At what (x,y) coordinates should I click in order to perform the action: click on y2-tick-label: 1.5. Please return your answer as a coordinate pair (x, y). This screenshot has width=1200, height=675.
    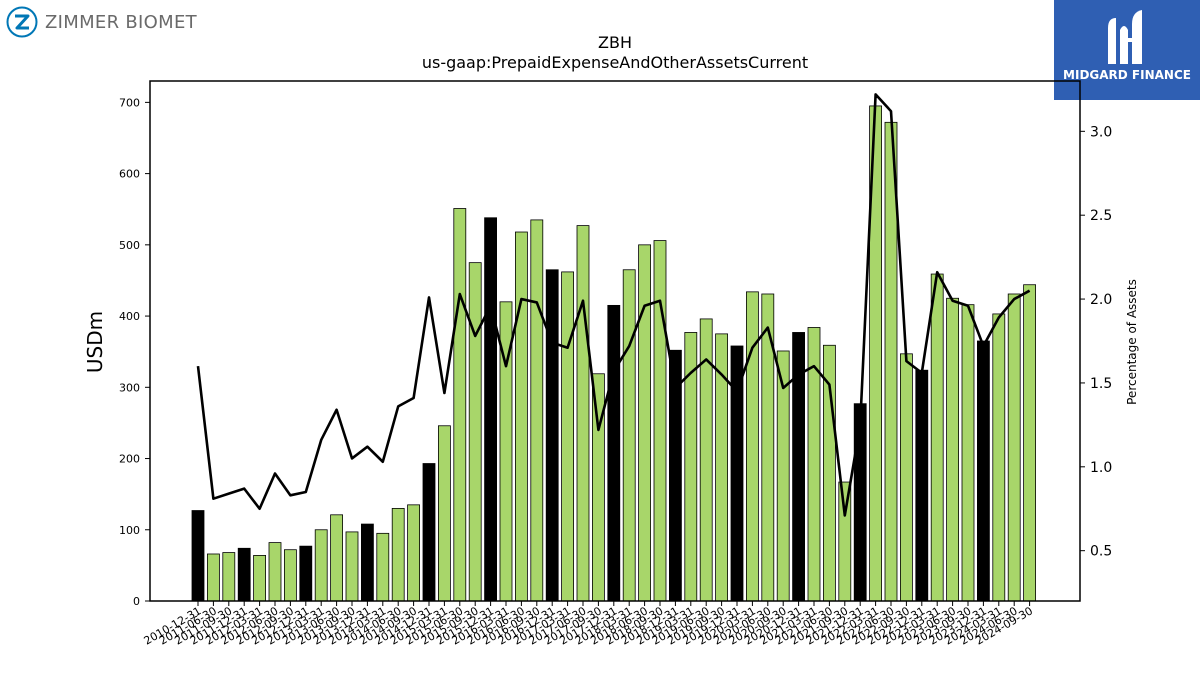
    Looking at the image, I should click on (1101, 384).